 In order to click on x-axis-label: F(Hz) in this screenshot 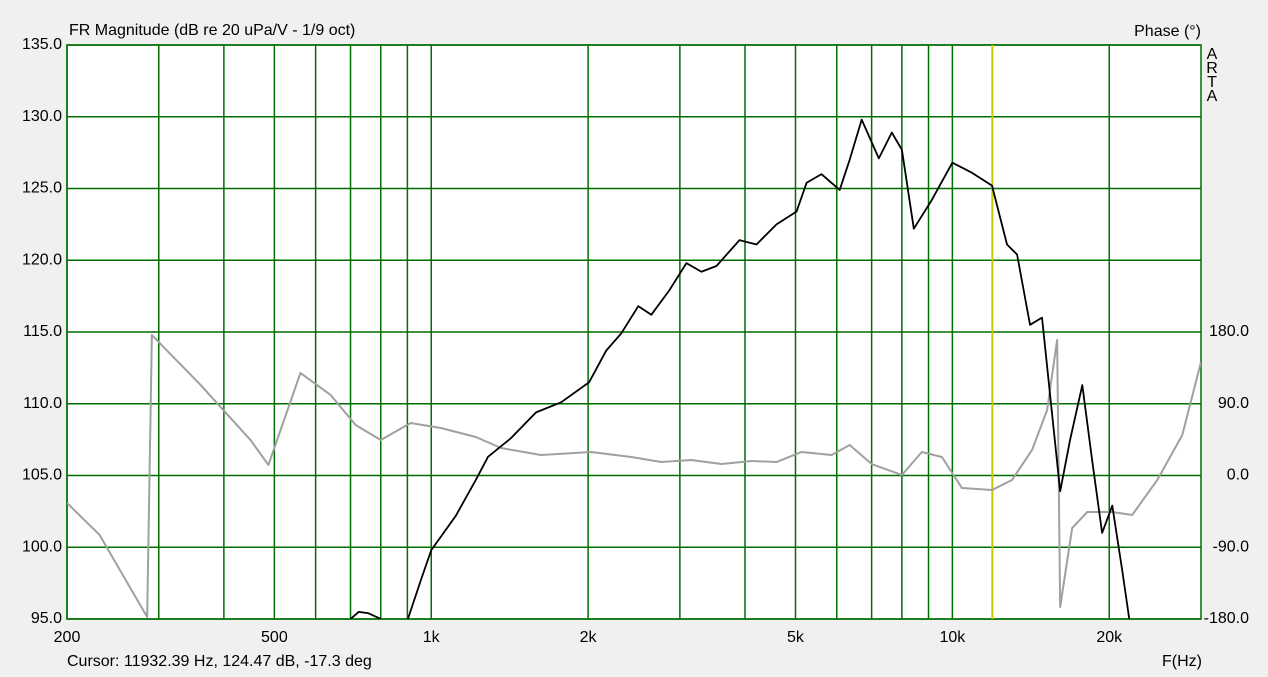, I will do `click(1182, 661)`.